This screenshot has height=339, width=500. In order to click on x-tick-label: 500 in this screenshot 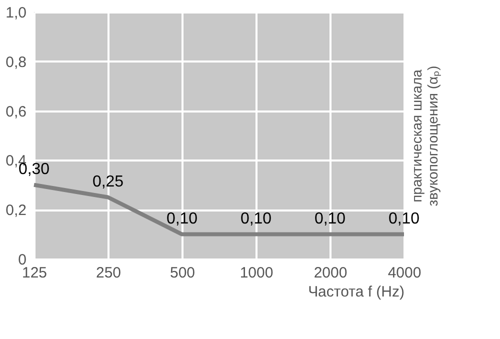, I will do `click(183, 273)`.